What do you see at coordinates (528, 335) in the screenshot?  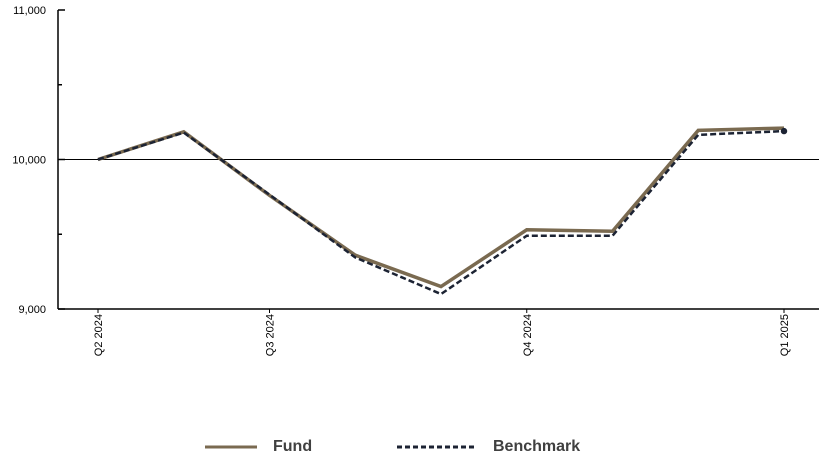 I see `x-tick-label: Q4 2024` at bounding box center [528, 335].